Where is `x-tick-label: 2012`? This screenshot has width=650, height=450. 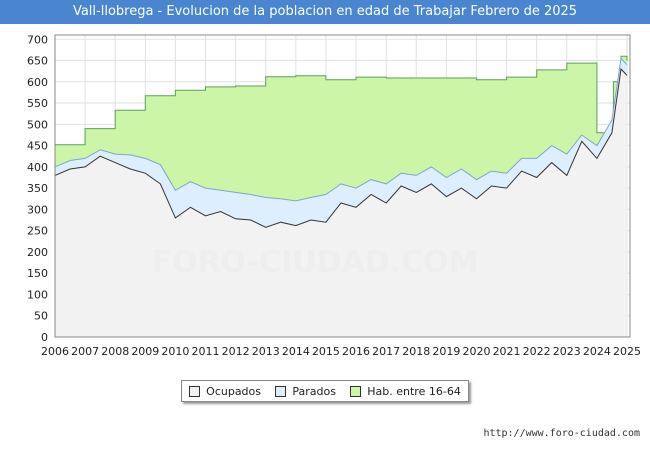 x-tick-label: 2012 is located at coordinates (236, 351).